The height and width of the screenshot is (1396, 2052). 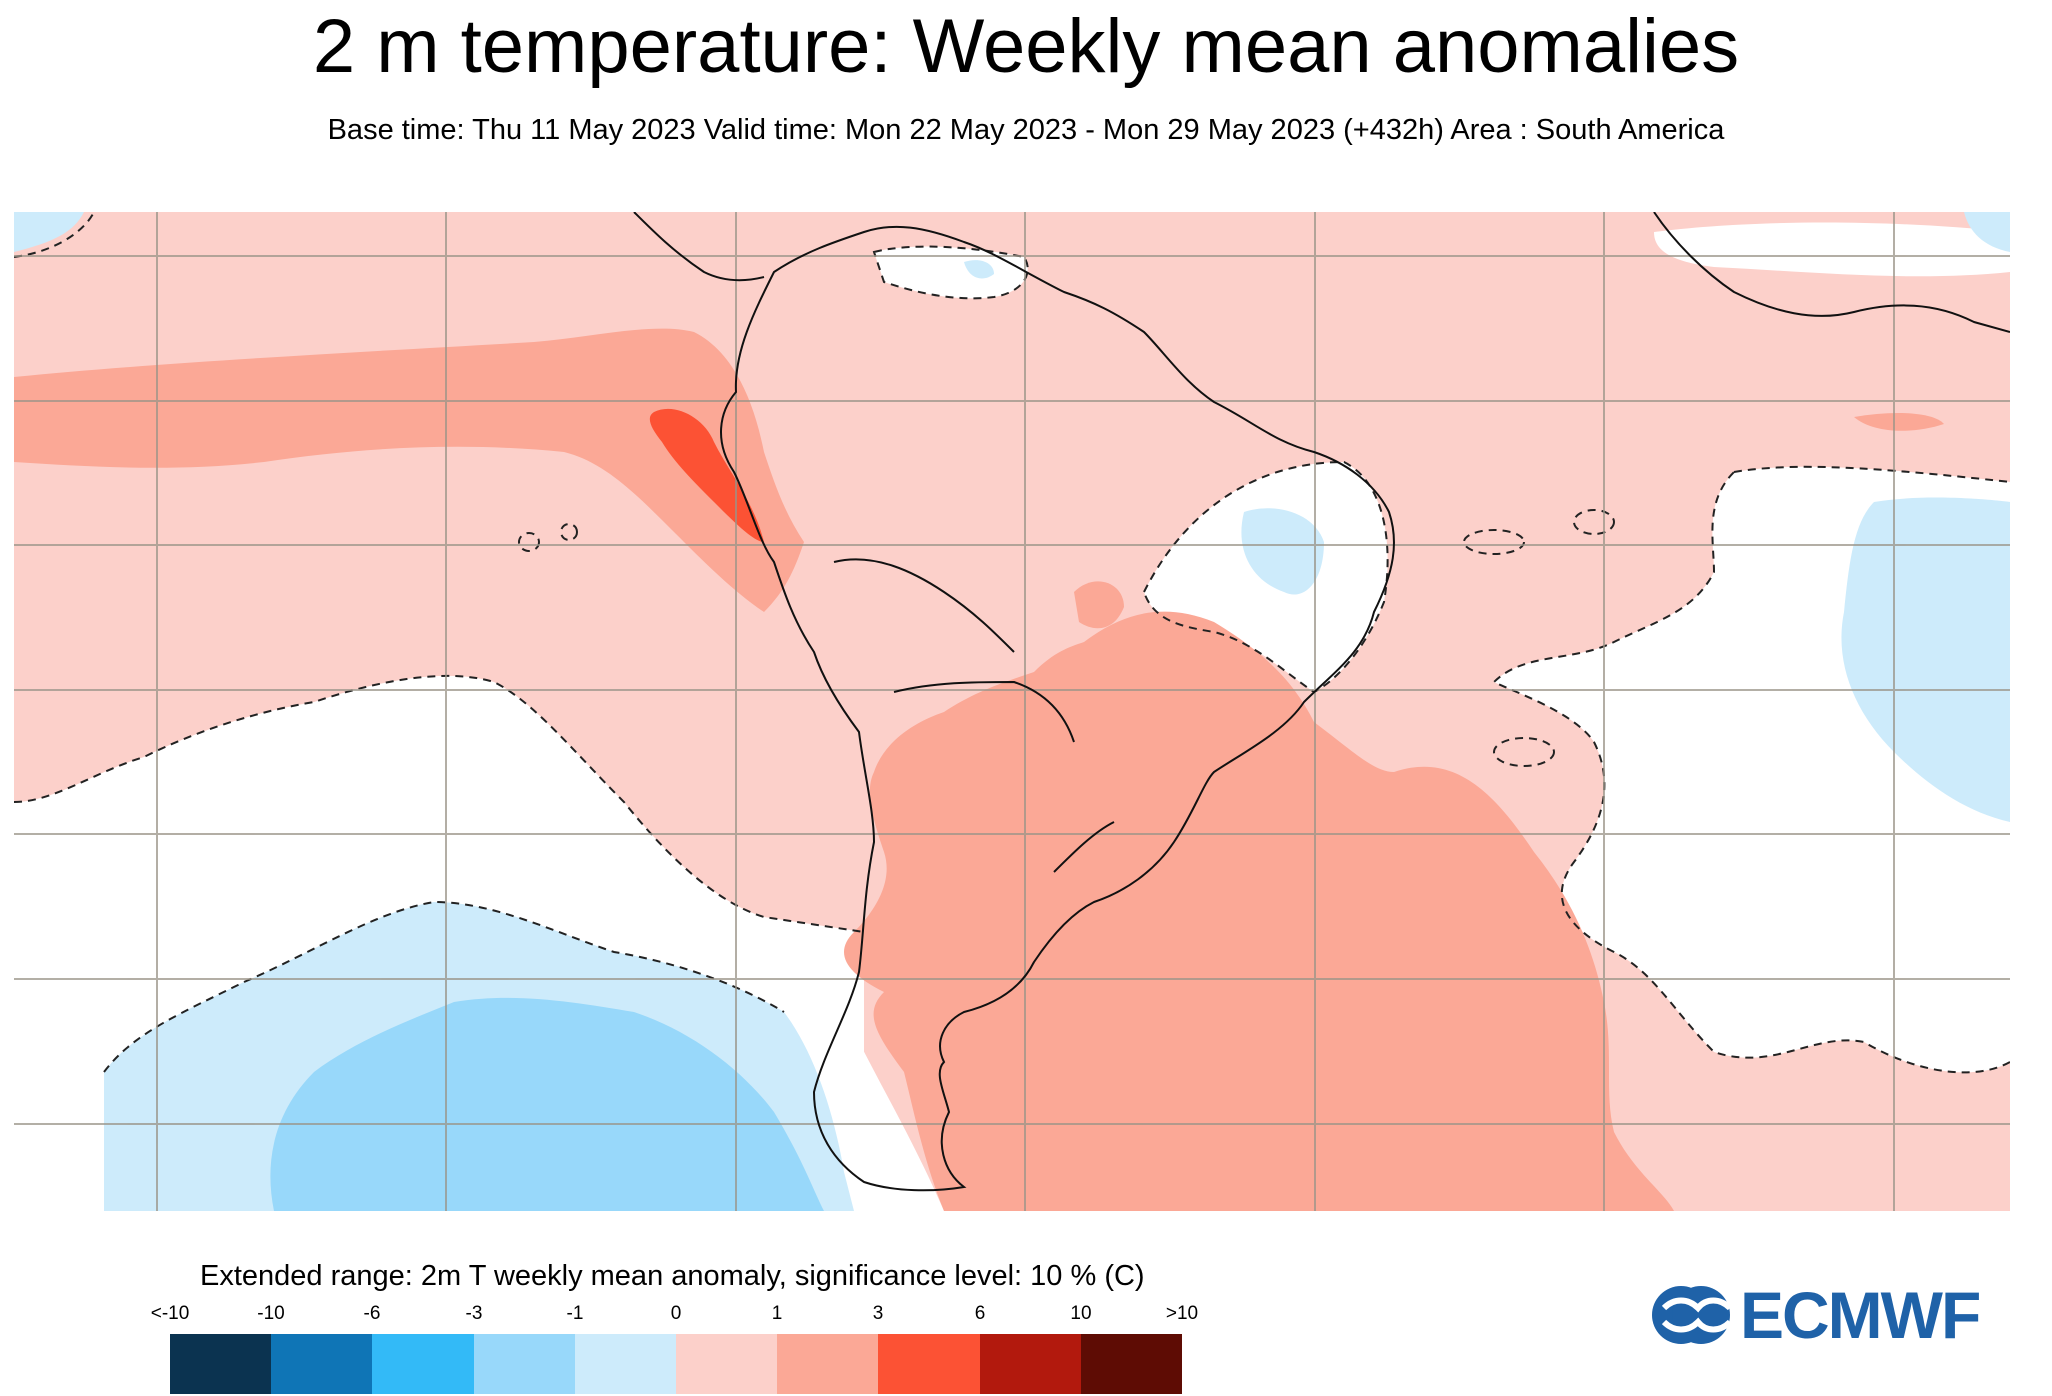 I want to click on legend-ticks: <-10 -10 -6 -3 -1 0 1 3 6 10 >10, so click(x=650, y=1316).